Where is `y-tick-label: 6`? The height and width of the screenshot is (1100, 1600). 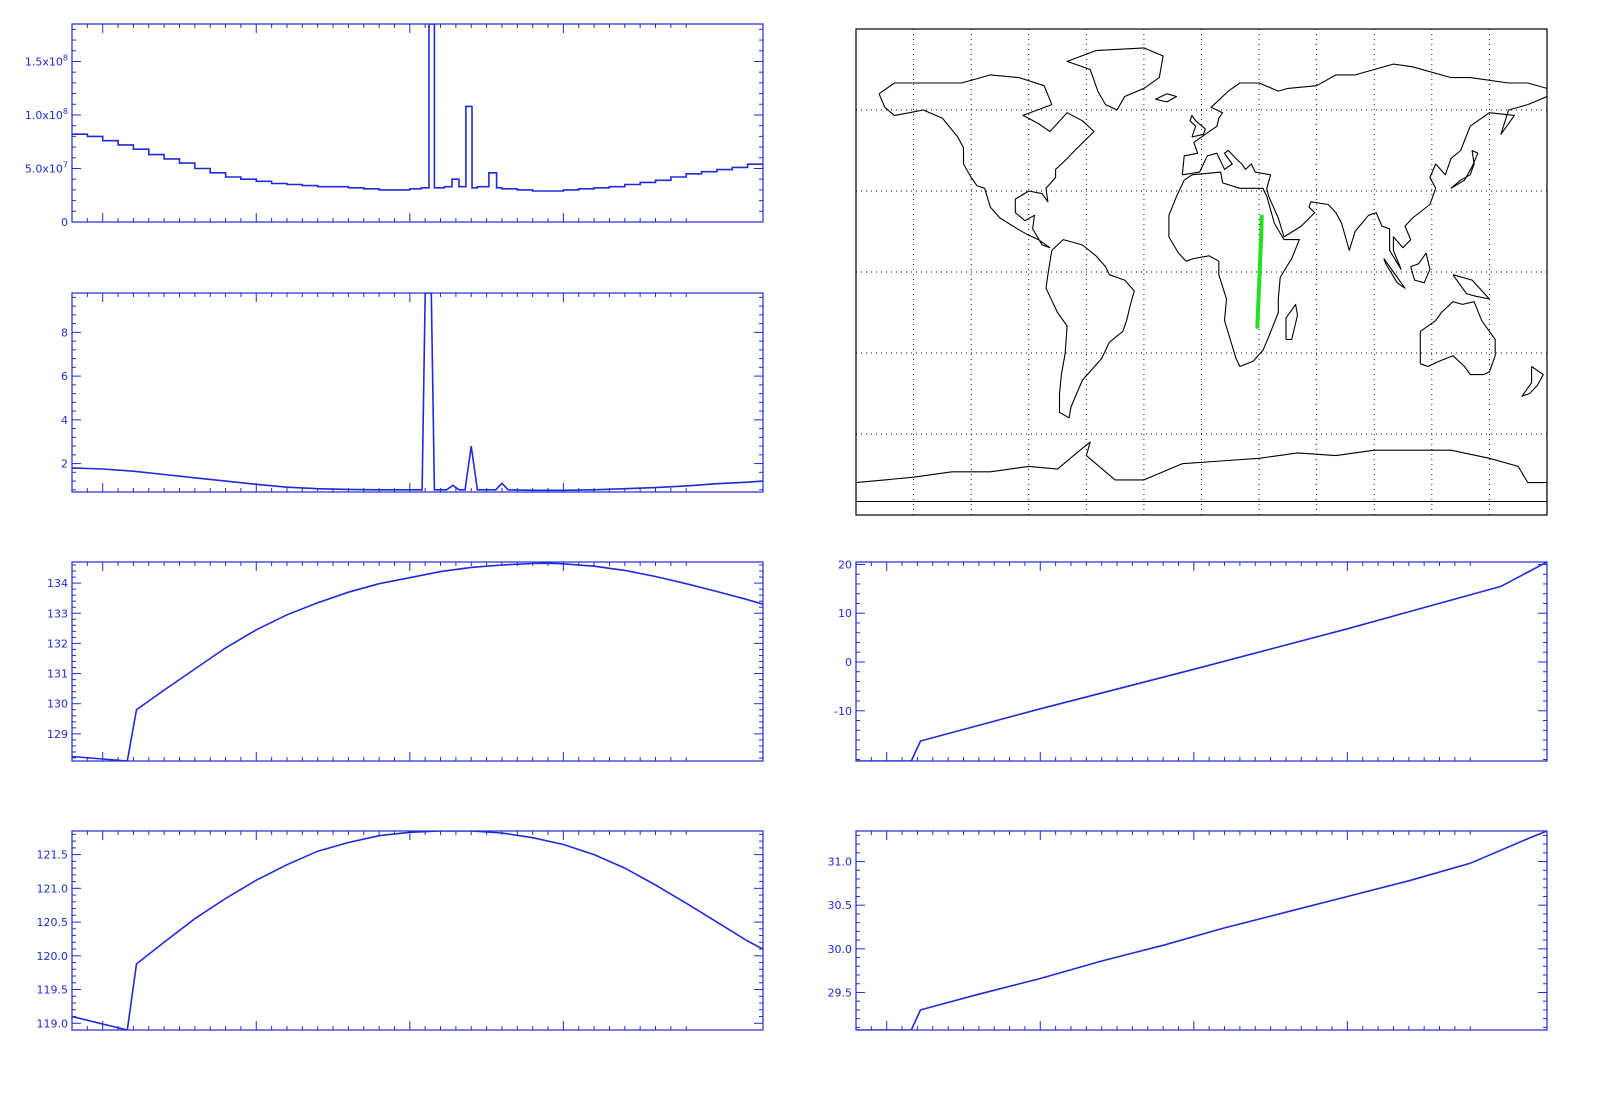
y-tick-label: 6 is located at coordinates (64, 376).